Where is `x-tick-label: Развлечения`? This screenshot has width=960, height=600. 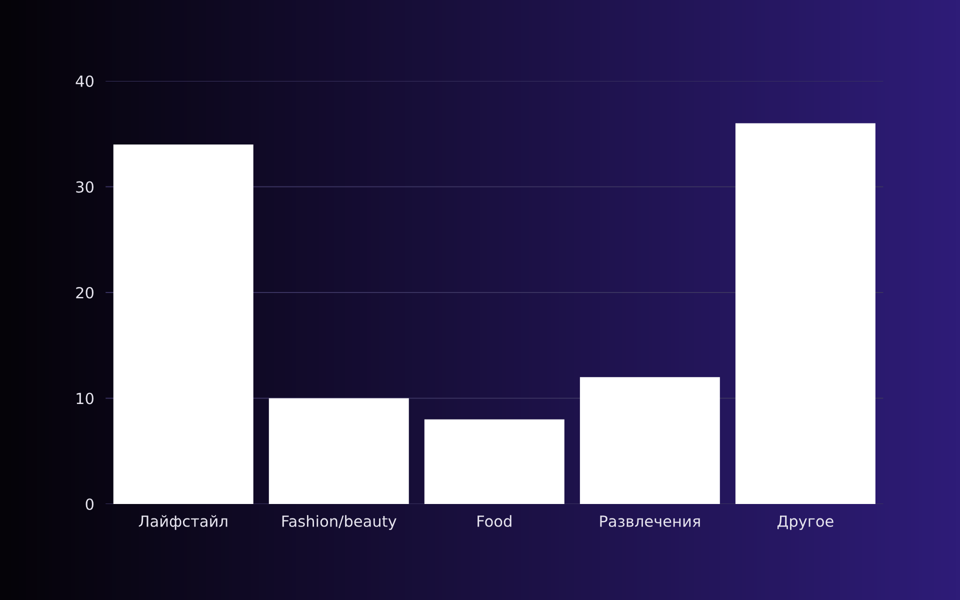
x-tick-label: Развлечения is located at coordinates (650, 521).